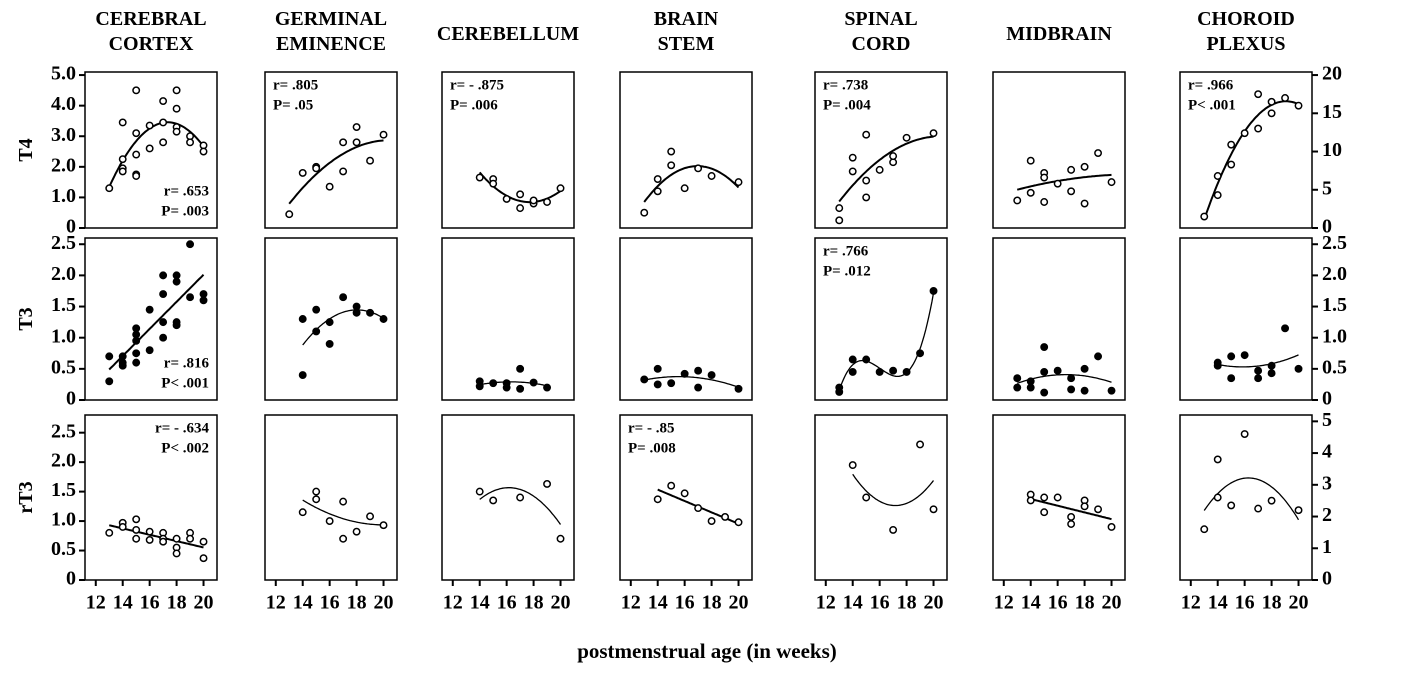 Image resolution: width=1415 pixels, height=677 pixels. What do you see at coordinates (1327, 227) in the screenshot?
I see `y2-tick-label: 0` at bounding box center [1327, 227].